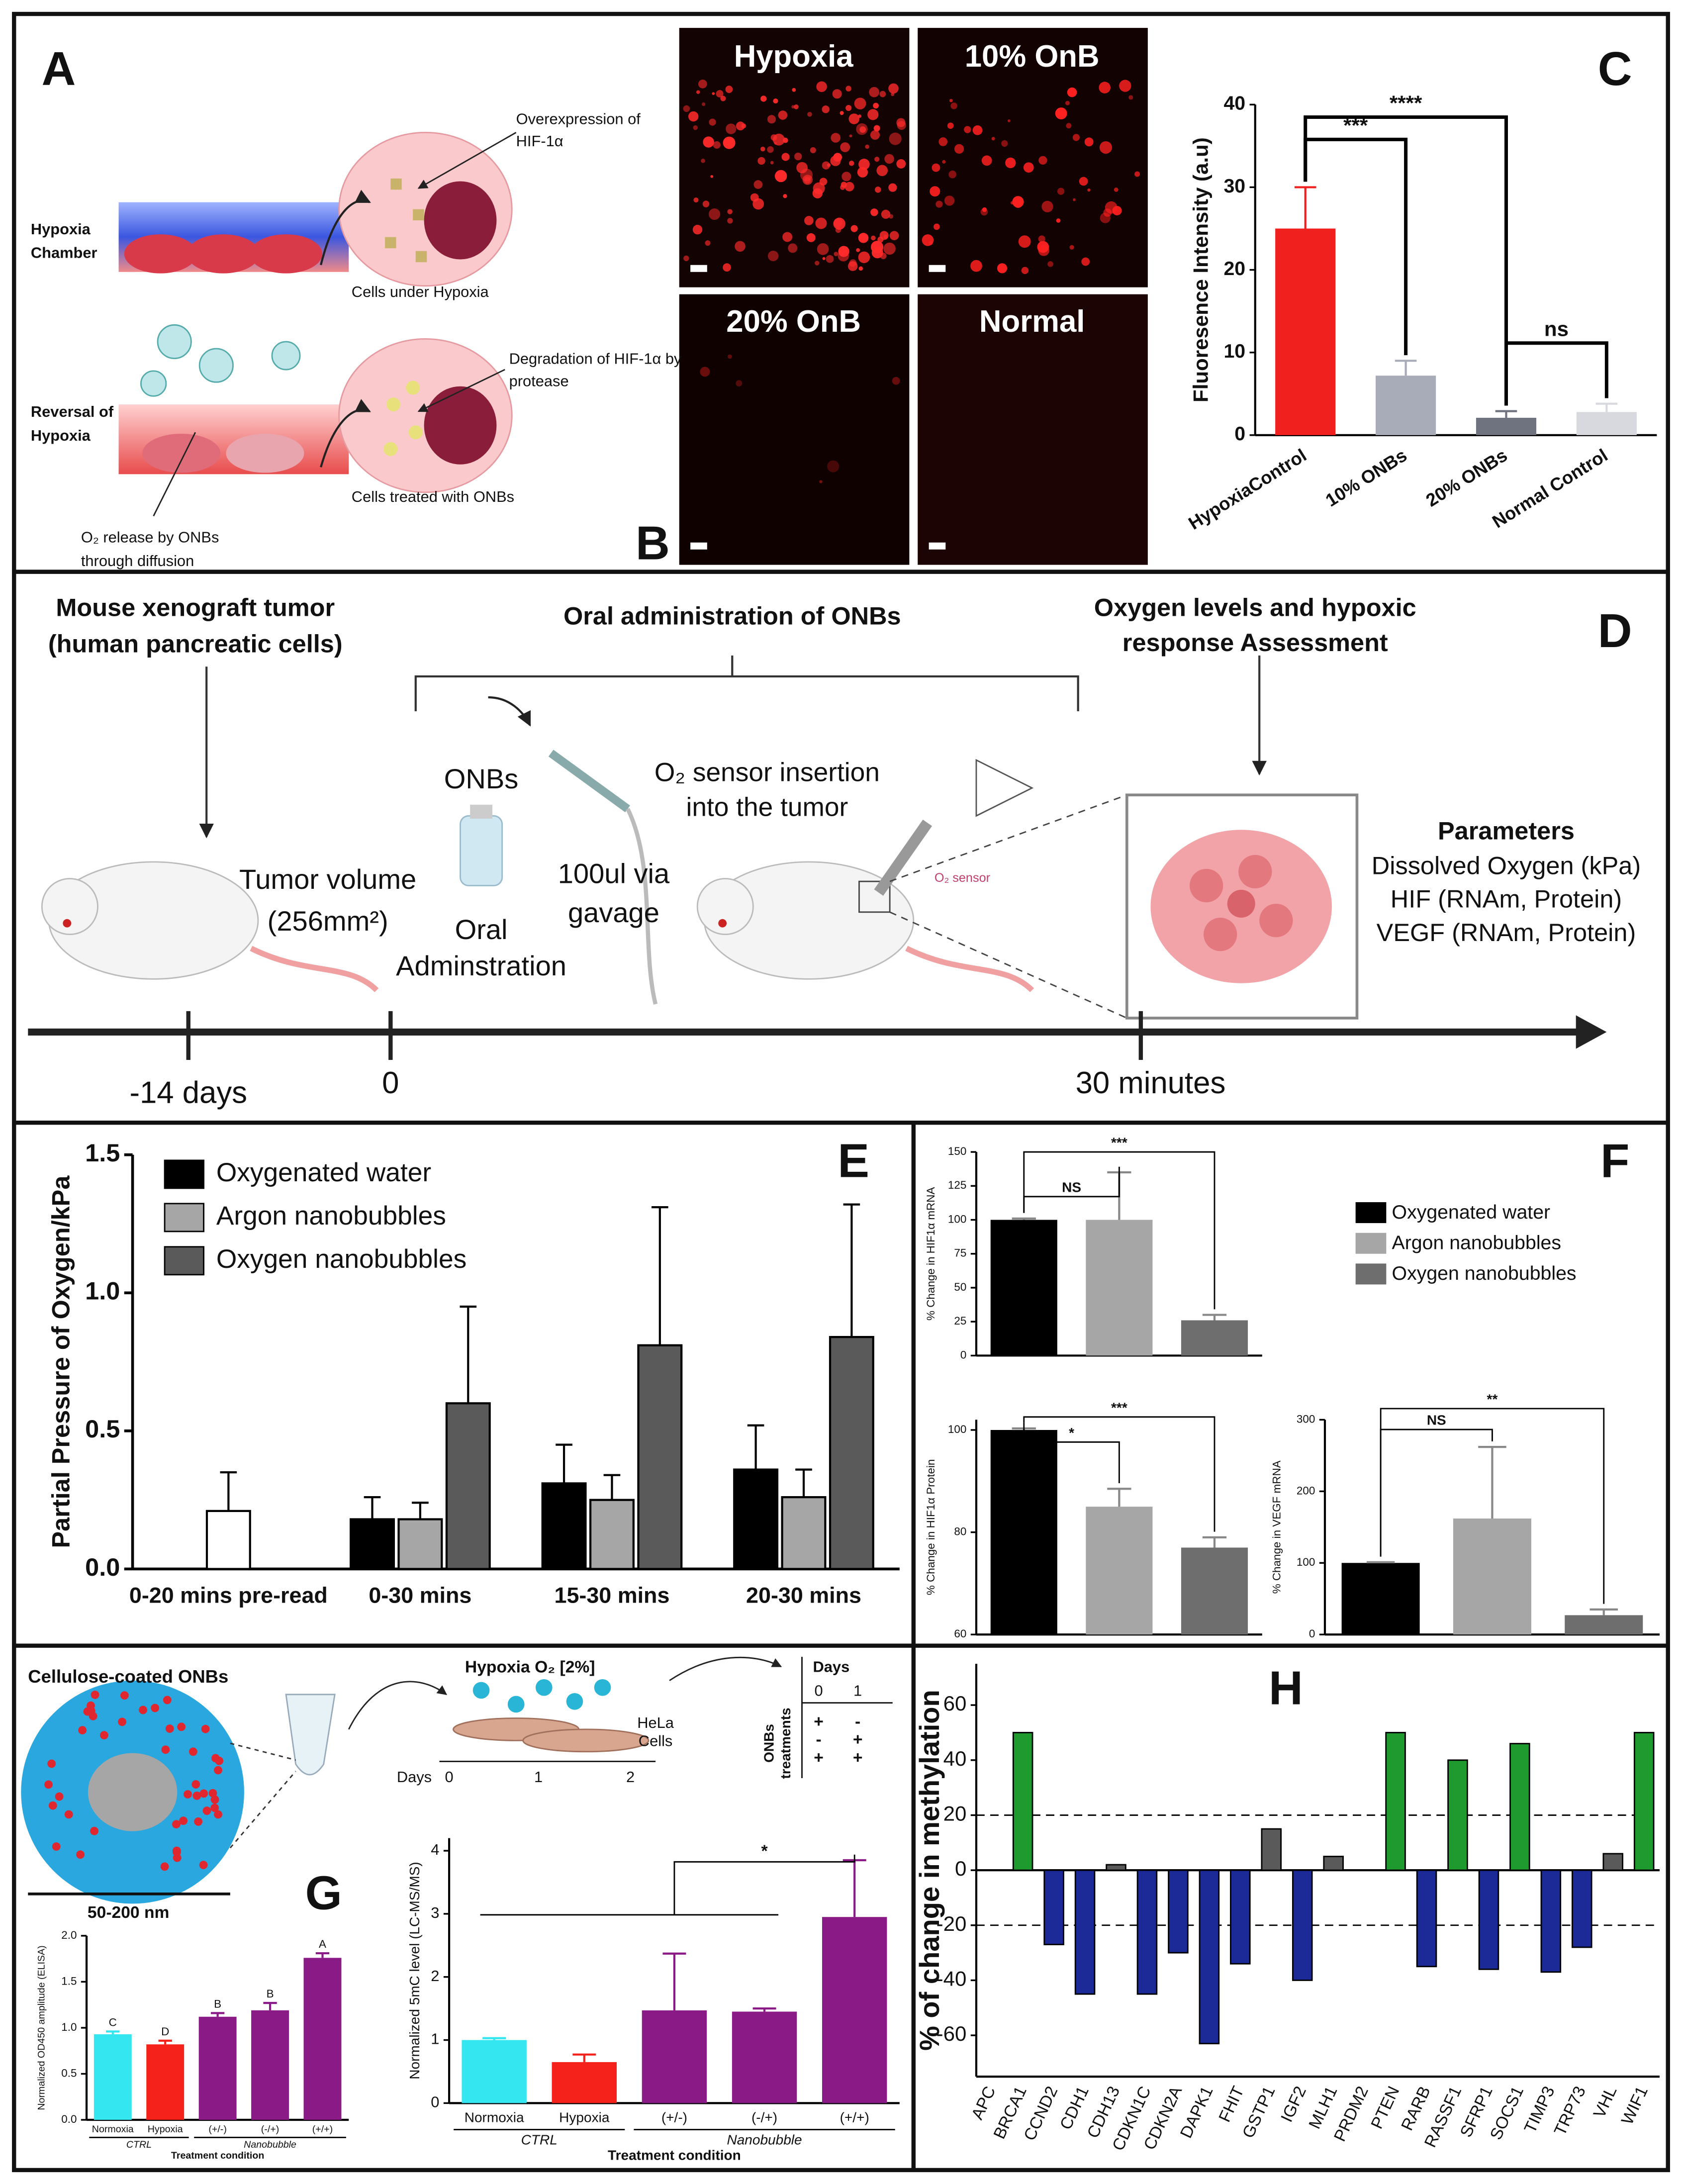 Image resolution: width=1682 pixels, height=2184 pixels. Describe the element at coordinates (951, 1923) in the screenshot. I see `y-tick-label: -20` at that location.